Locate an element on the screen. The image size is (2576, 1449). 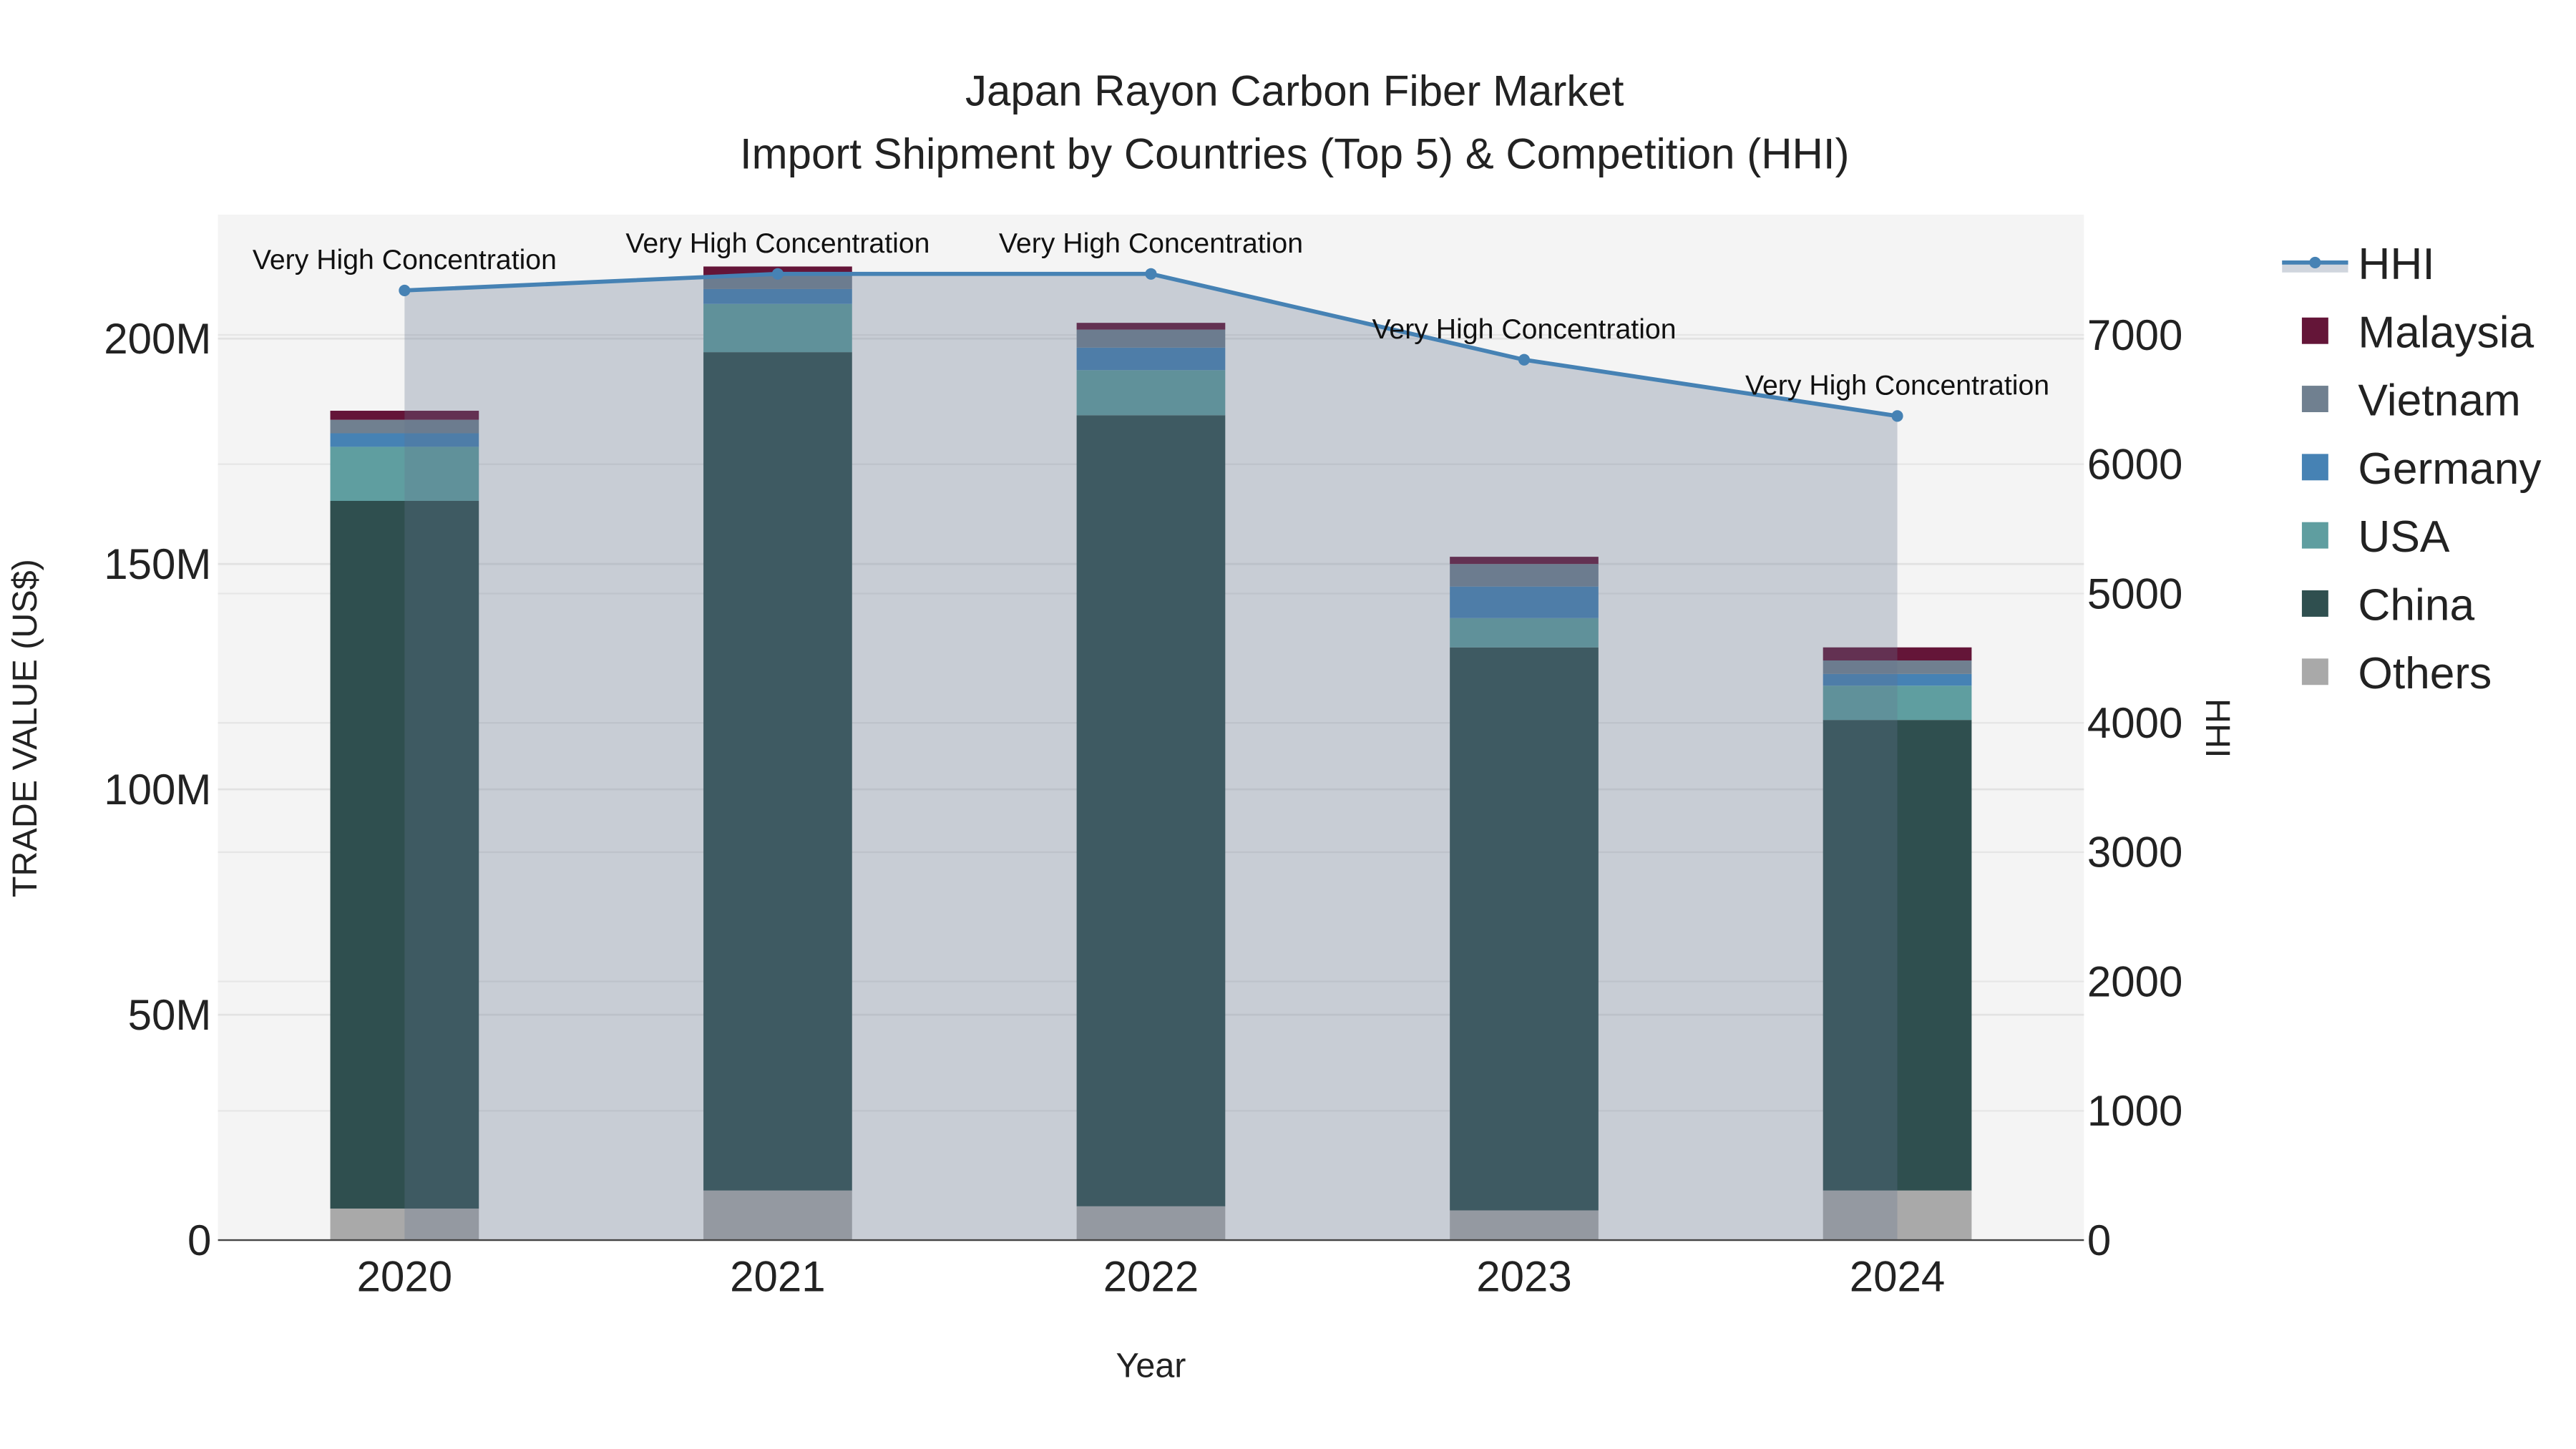
x-tick-label: 2020 is located at coordinates (404, 1277).